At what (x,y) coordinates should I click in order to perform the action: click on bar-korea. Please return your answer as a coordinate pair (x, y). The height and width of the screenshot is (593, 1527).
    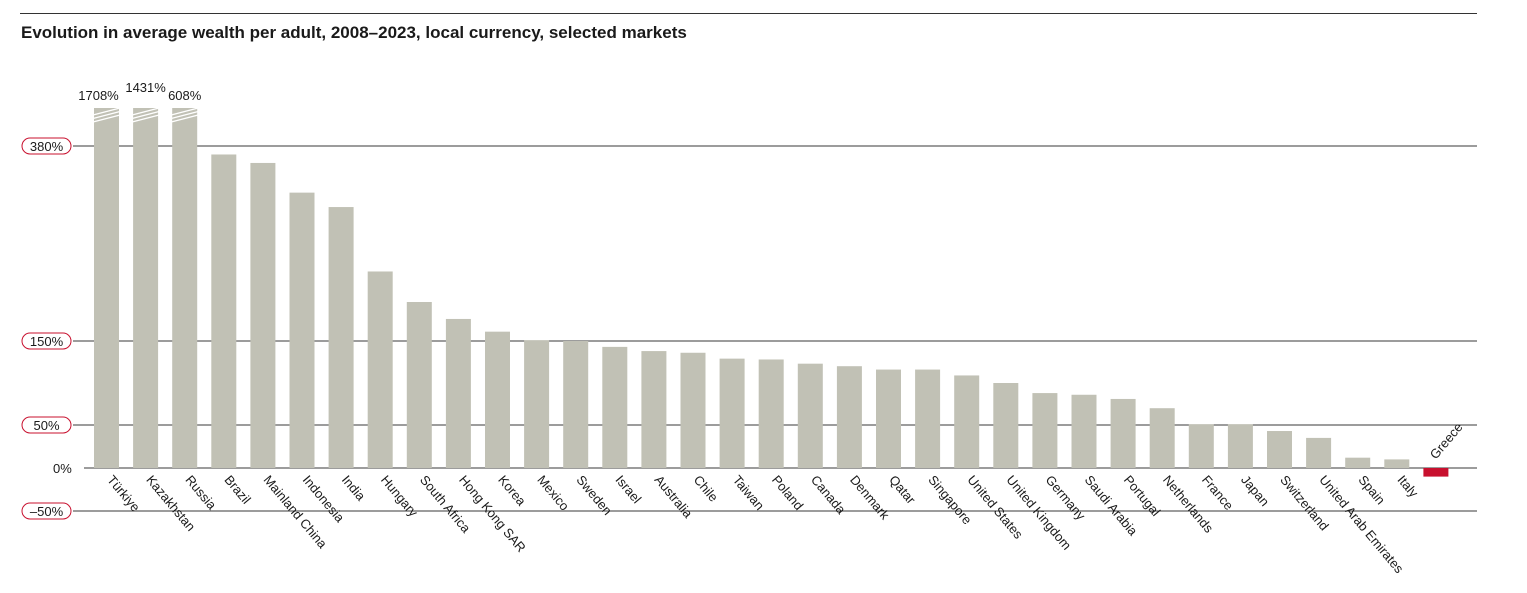
    Looking at the image, I should click on (497, 399).